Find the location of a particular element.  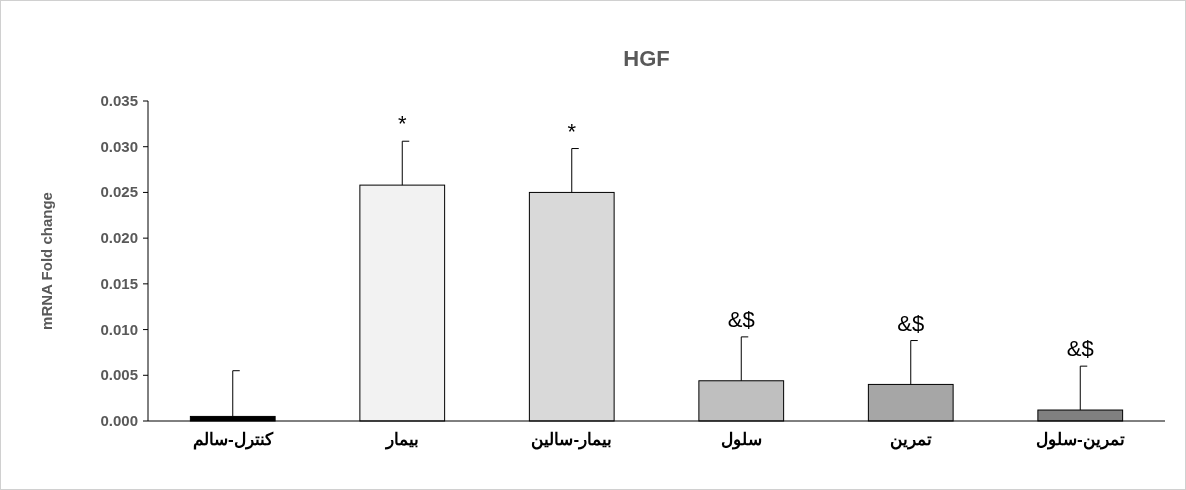

chart-title: HGF is located at coordinates (646, 58).